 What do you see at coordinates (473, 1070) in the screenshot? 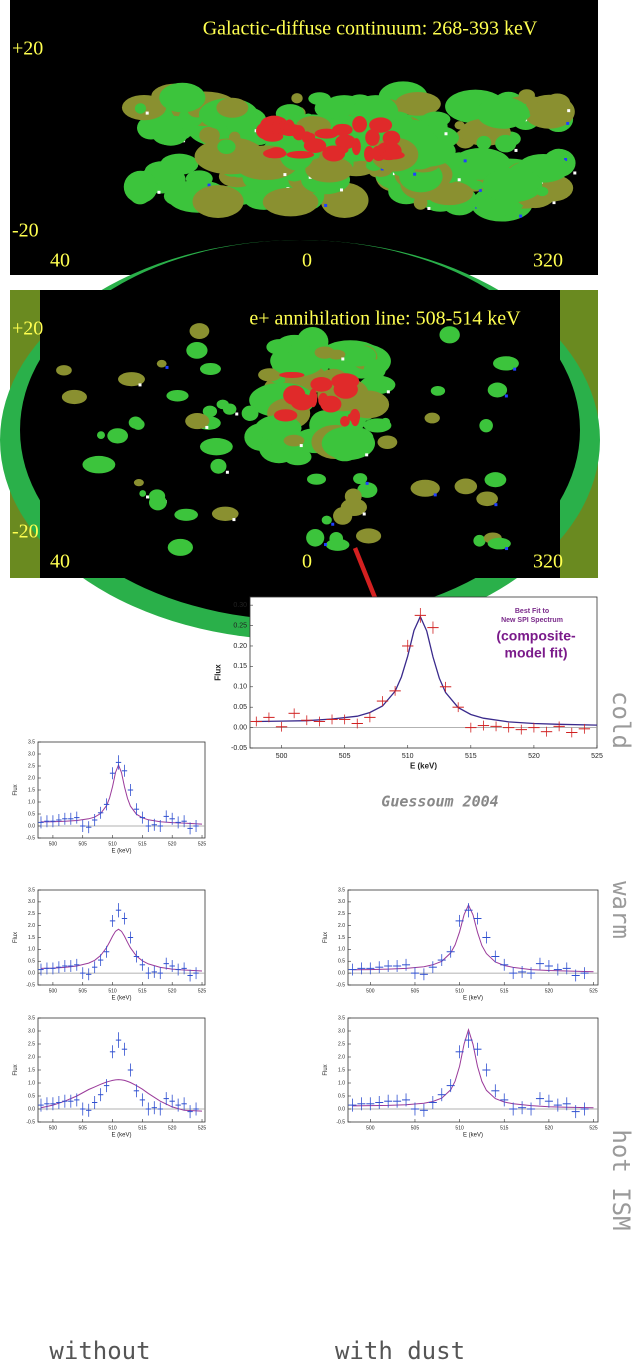
I see `plot-frame` at bounding box center [473, 1070].